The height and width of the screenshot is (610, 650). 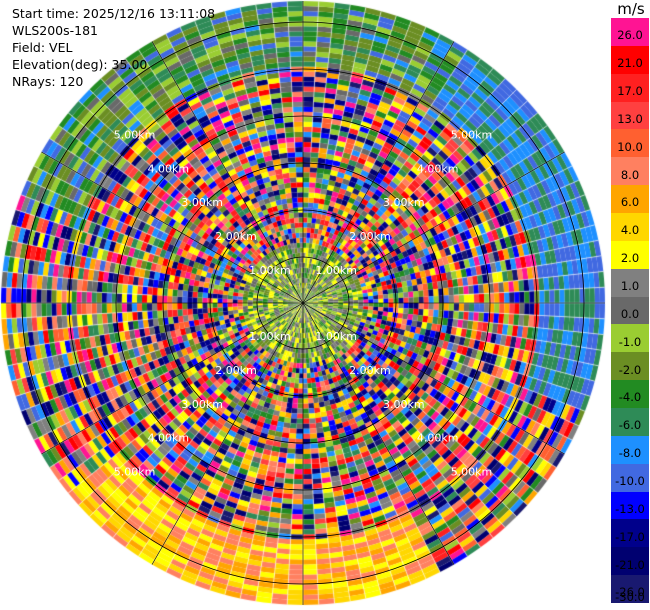 I want to click on instrument-label: WLS200s-181, so click(x=55, y=30).